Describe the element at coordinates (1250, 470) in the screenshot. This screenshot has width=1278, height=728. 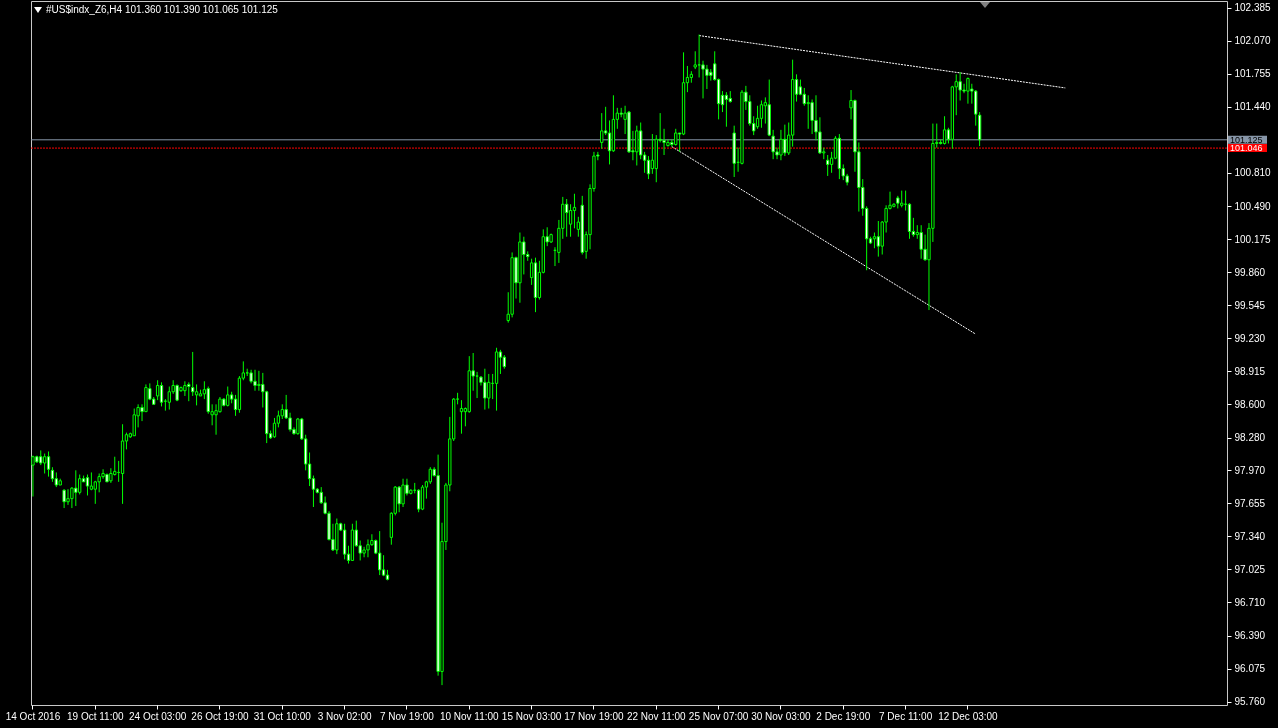
I see `y-tick-label: 97.970` at that location.